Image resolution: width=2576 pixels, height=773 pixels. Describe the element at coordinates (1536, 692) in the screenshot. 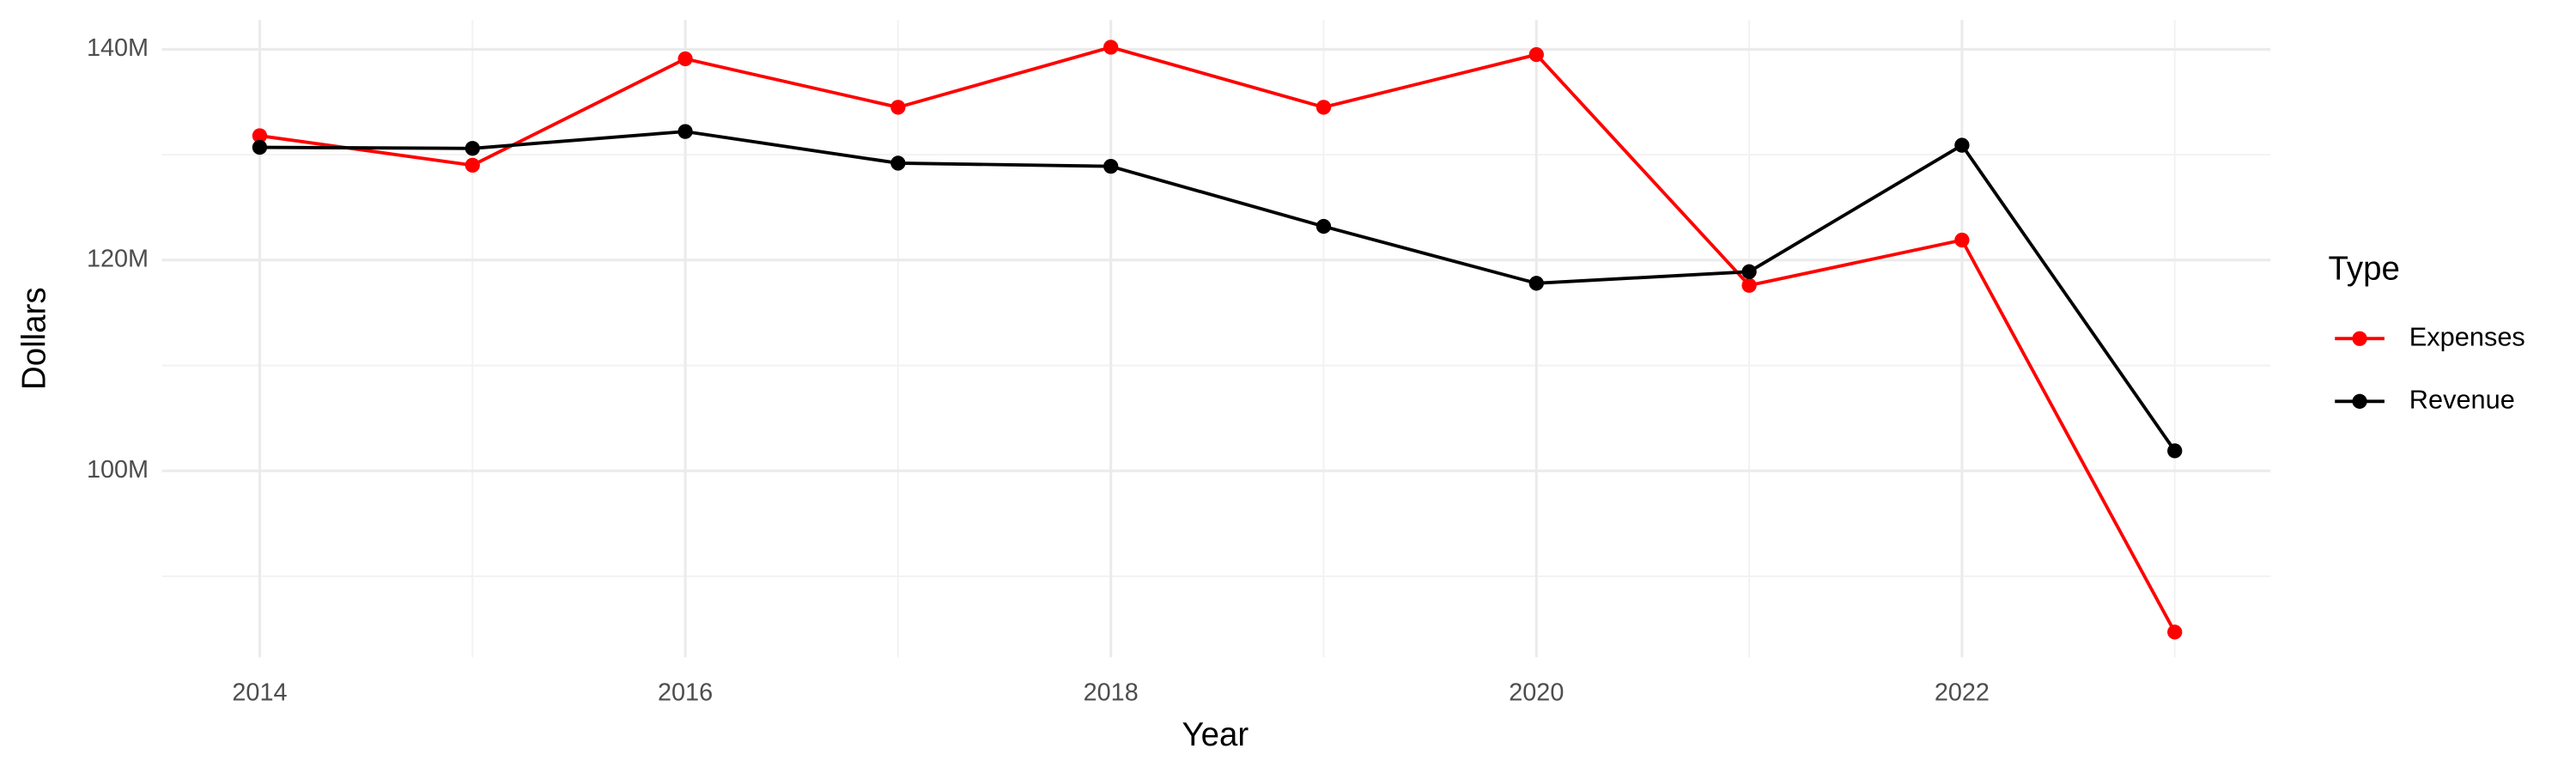

I see `x-tick-label: 2020` at that location.